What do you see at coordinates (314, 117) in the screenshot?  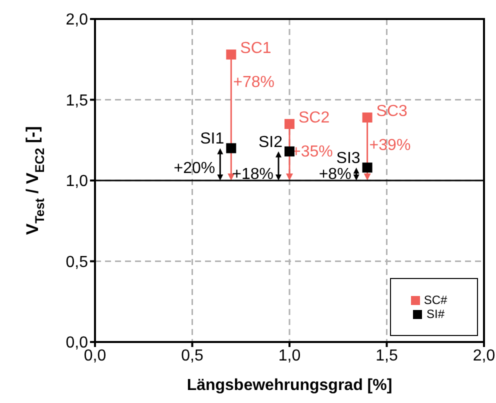 I see `annotation: SC2` at bounding box center [314, 117].